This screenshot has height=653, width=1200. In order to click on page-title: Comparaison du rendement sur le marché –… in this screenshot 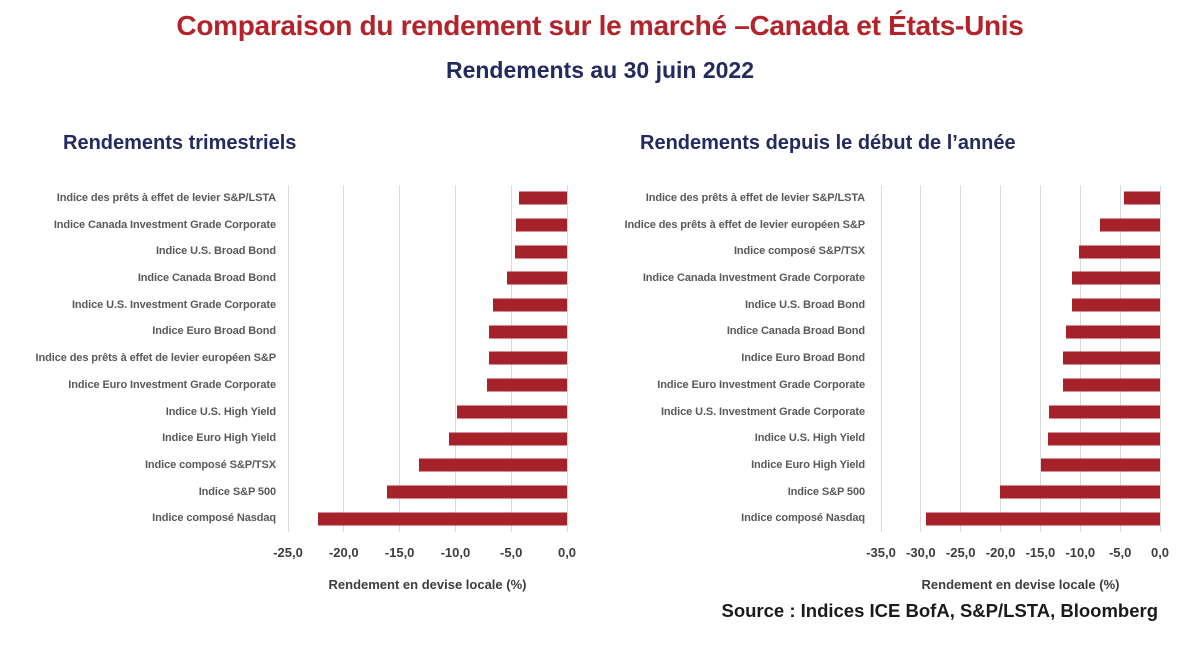, I will do `click(600, 25)`.